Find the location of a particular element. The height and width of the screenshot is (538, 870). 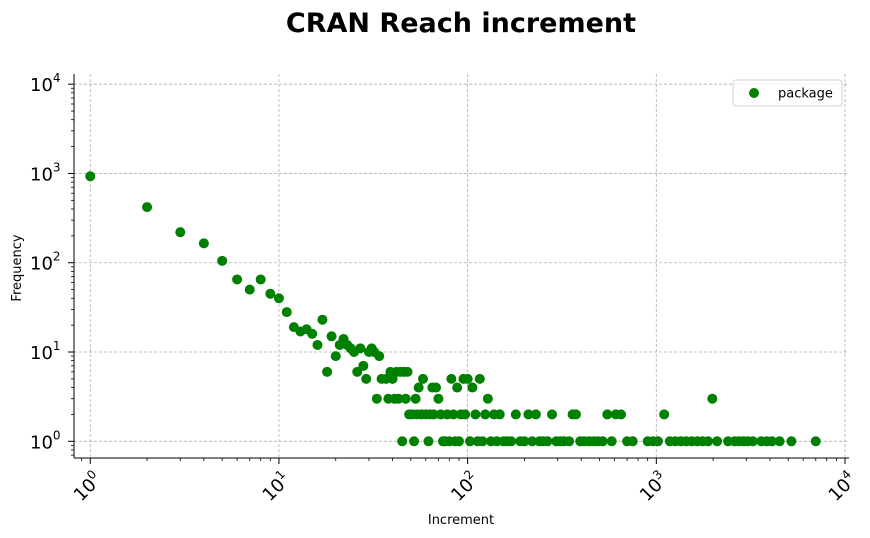

y-tick-label: 10¹ is located at coordinates (45, 351).